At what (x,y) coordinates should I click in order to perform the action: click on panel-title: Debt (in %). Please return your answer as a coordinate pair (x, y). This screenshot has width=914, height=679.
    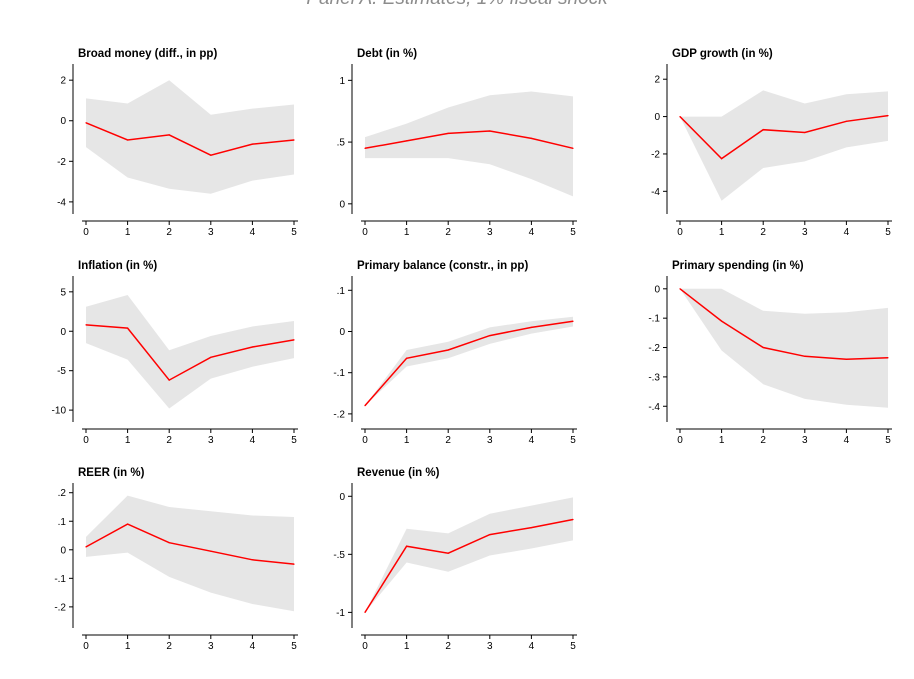
    Looking at the image, I should click on (387, 54).